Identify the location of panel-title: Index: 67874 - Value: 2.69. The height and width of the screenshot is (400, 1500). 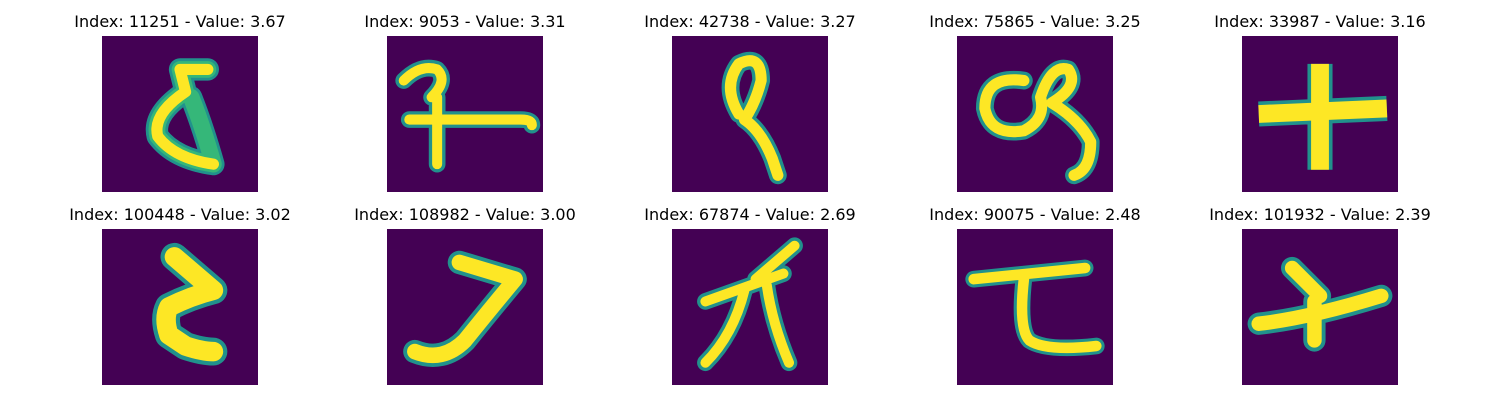
(750, 214).